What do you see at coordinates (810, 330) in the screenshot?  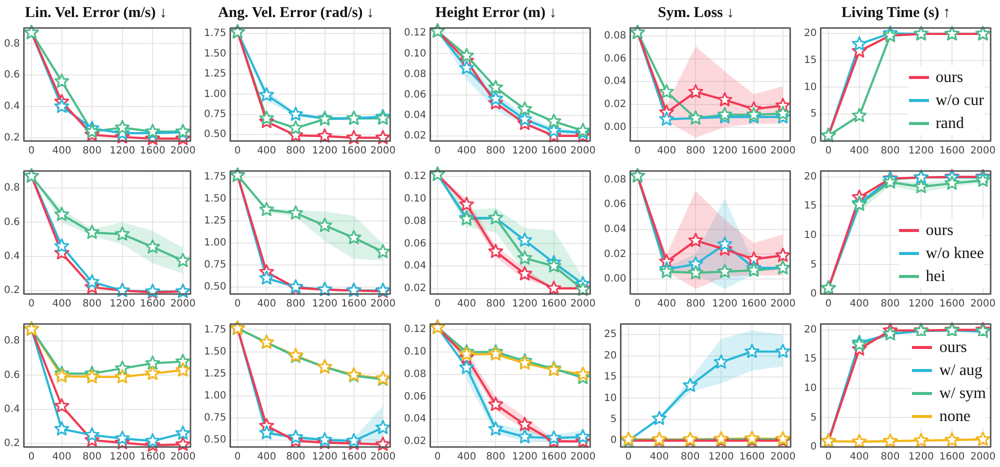 I see `y-tick-label: 20` at bounding box center [810, 330].